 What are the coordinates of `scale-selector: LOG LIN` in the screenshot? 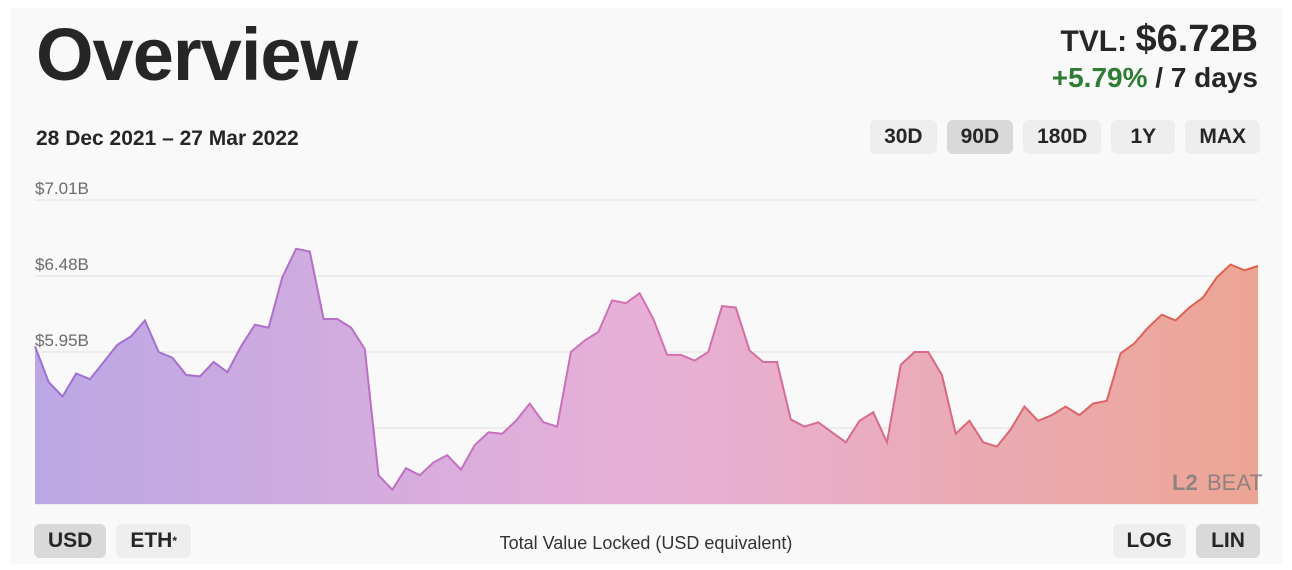 It's located at (1186, 541).